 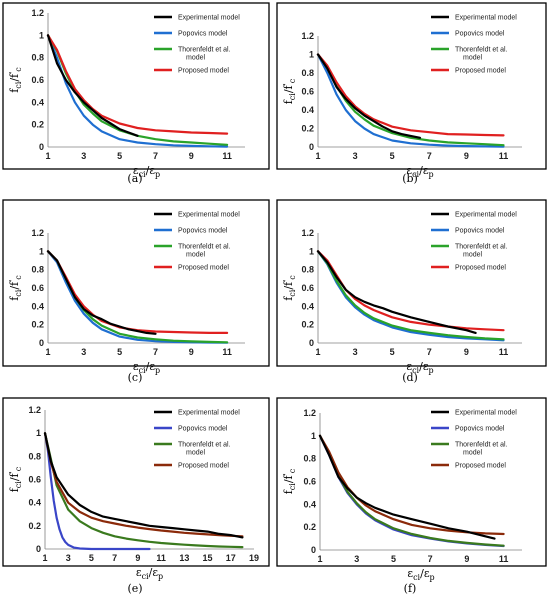 I want to click on panel-caption: (e), so click(x=134, y=588).